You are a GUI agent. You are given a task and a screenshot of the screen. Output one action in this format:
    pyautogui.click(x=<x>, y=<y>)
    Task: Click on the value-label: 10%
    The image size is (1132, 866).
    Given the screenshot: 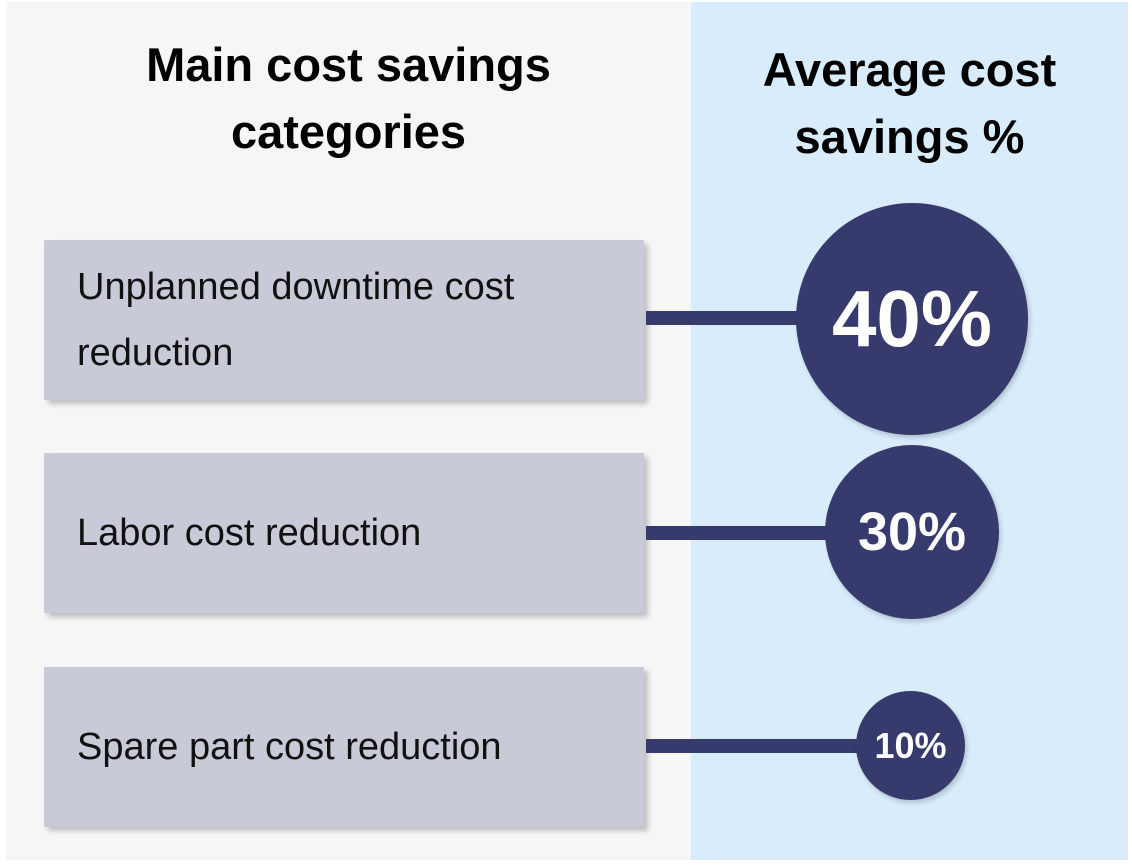 What is the action you would take?
    pyautogui.click(x=910, y=745)
    